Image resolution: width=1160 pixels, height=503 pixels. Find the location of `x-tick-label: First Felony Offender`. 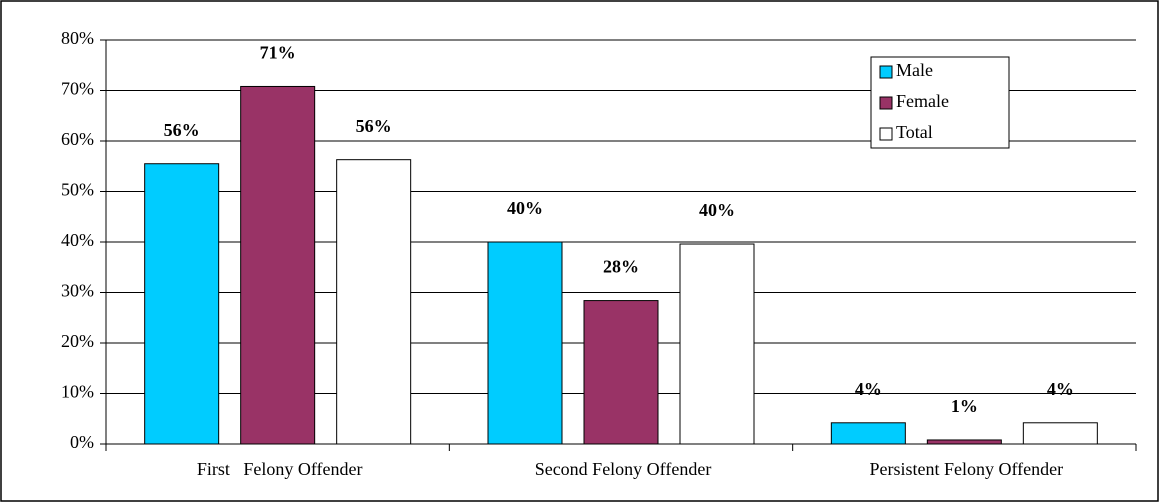

x-tick-label: First Felony Offender is located at coordinates (280, 469).